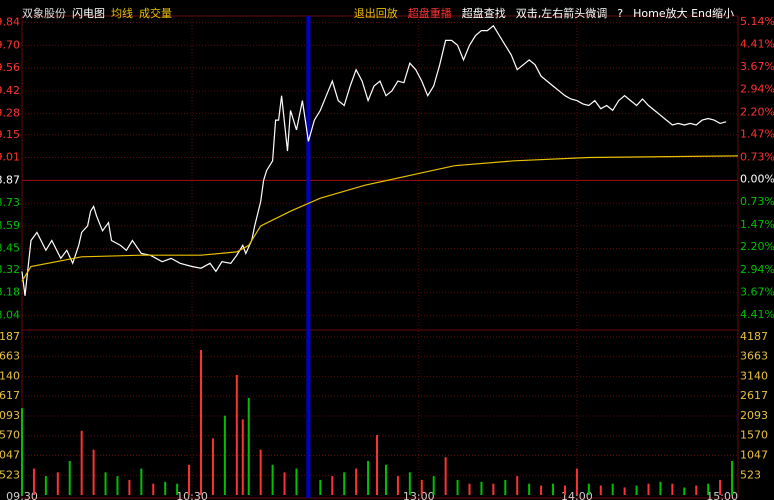 The image size is (774, 500). Describe the element at coordinates (10, 314) in the screenshot. I see `y-tick-label: 18.04` at that location.